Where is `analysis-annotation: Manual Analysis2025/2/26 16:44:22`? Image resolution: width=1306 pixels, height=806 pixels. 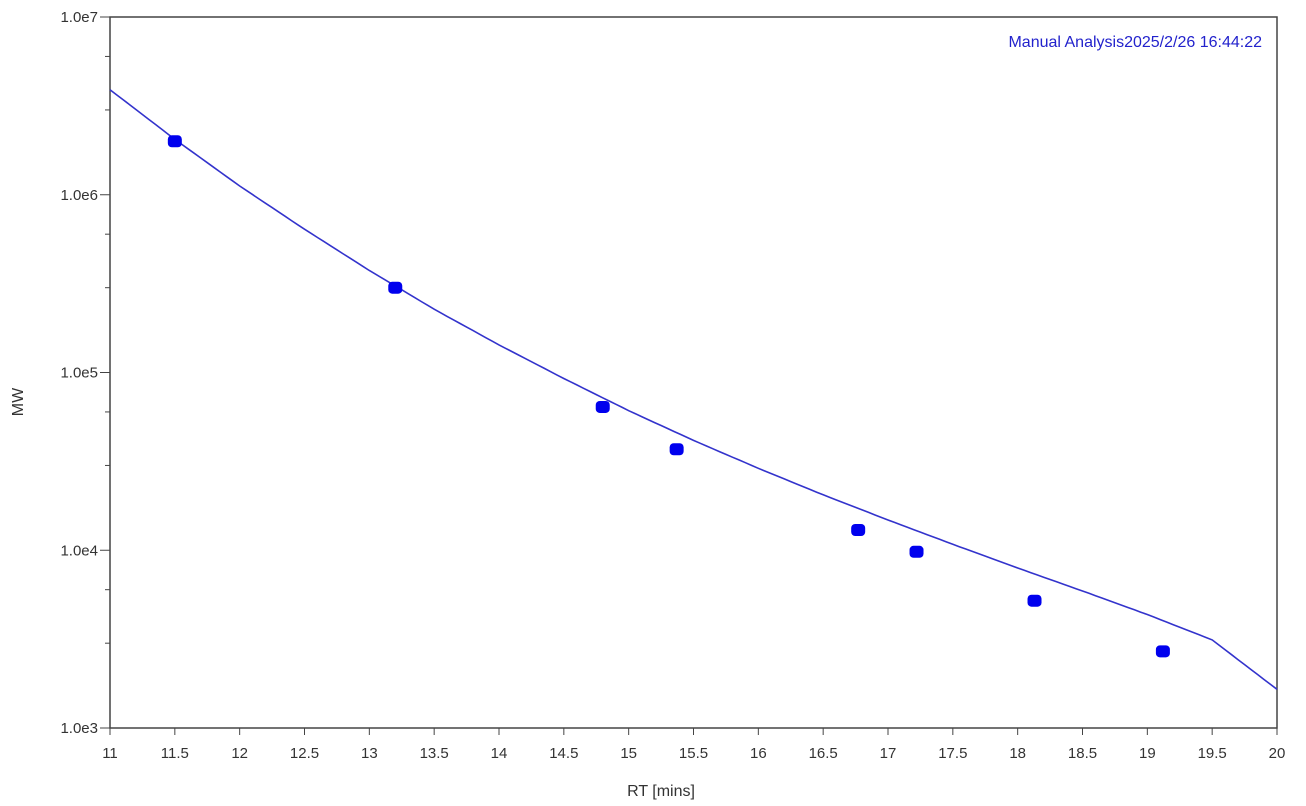
analysis-annotation: Manual Analysis2025/2/26 16:44:22 is located at coordinates (1135, 42).